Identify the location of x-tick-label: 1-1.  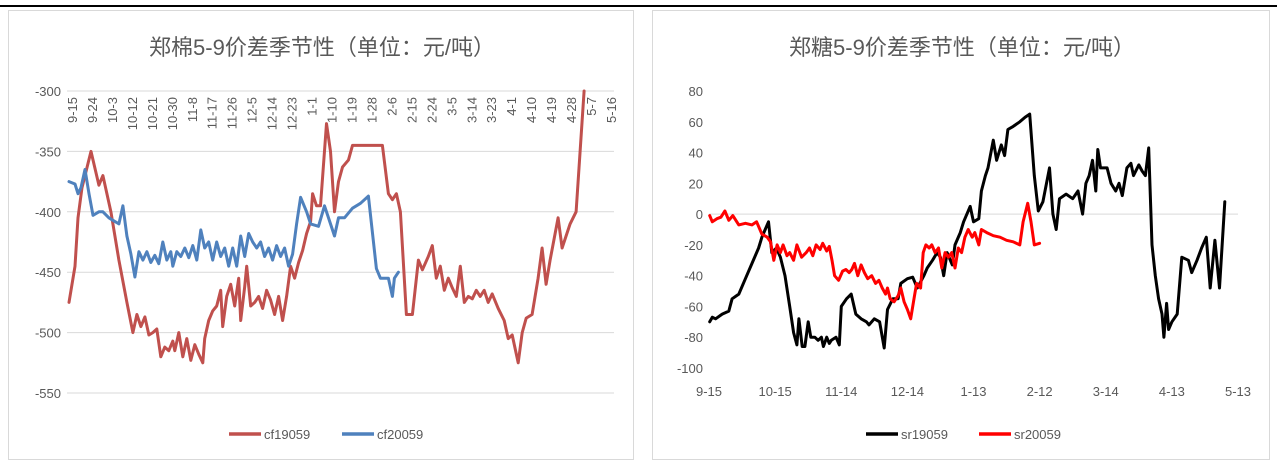
(312, 106).